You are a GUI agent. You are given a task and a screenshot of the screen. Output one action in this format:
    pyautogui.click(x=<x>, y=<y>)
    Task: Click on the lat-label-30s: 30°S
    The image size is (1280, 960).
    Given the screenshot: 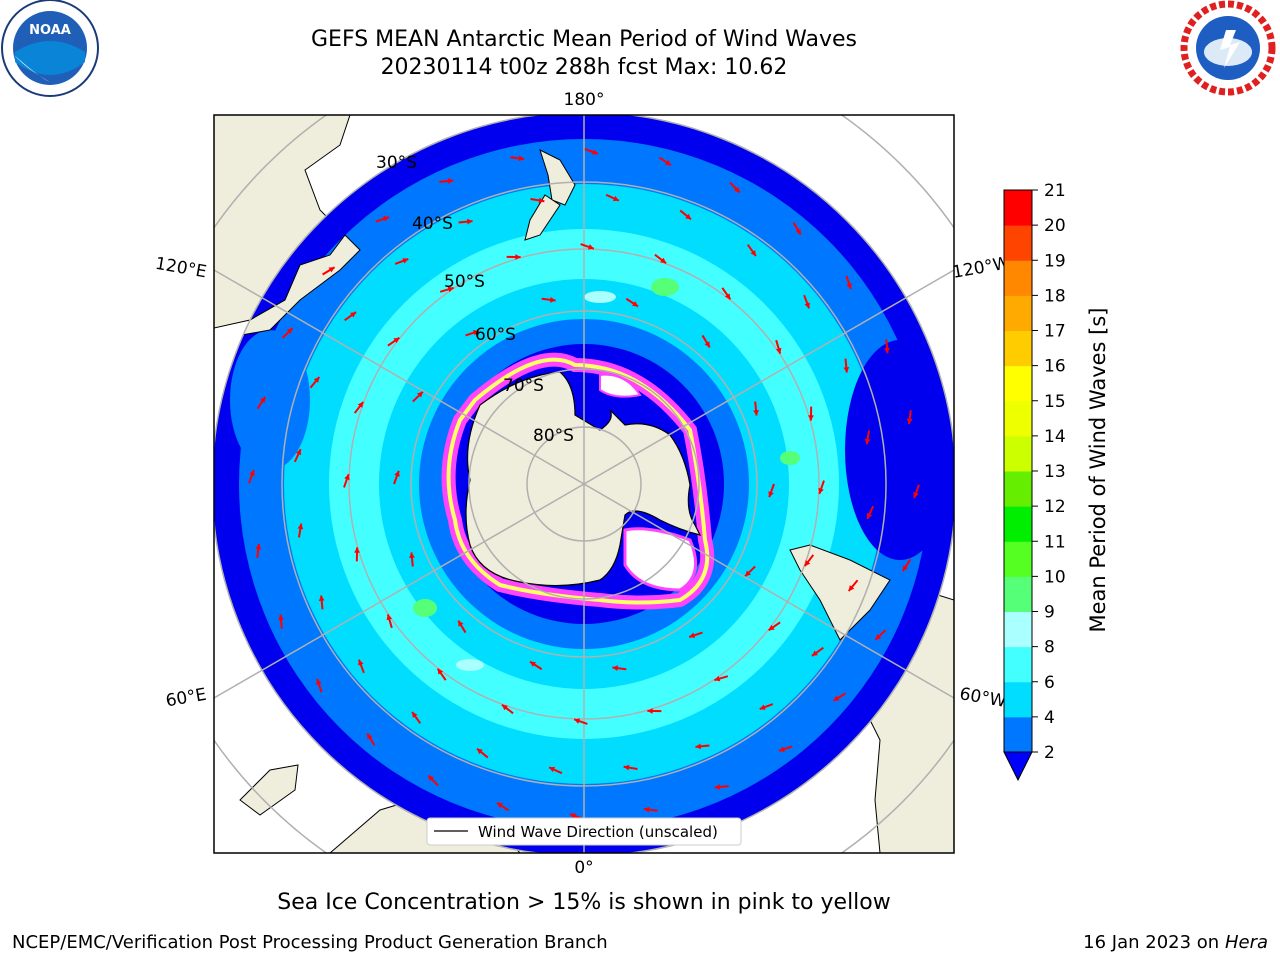 What is the action you would take?
    pyautogui.click(x=396, y=163)
    